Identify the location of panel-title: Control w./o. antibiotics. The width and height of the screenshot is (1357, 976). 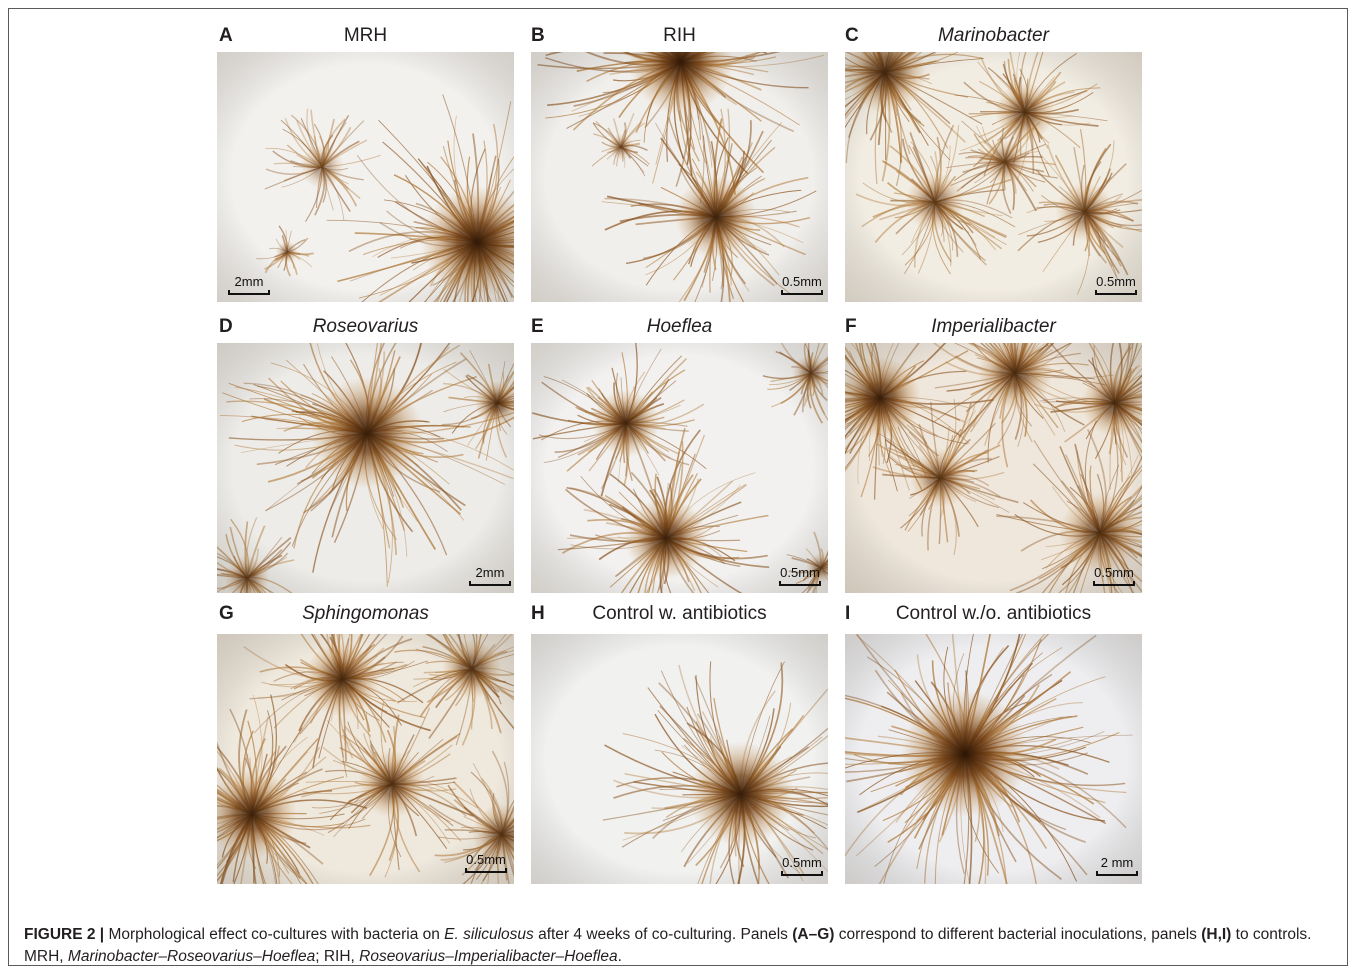
(993, 613).